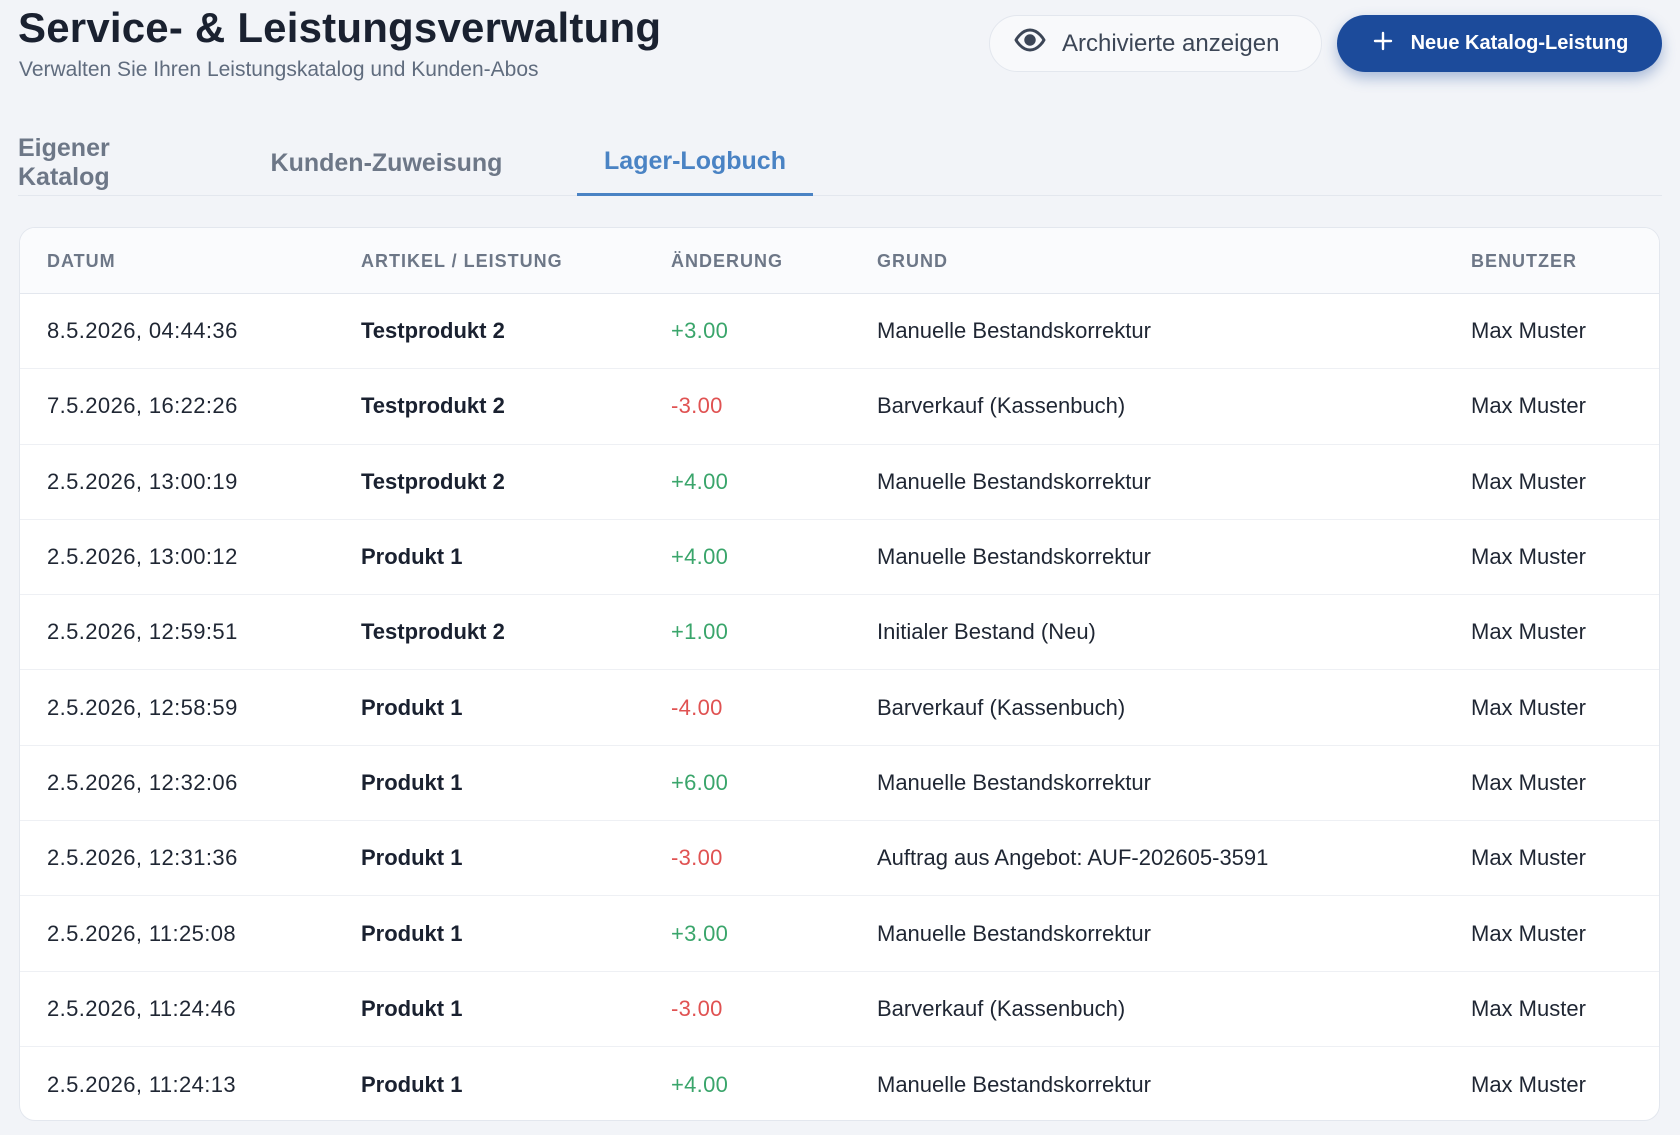 Image resolution: width=1680 pixels, height=1135 pixels. Describe the element at coordinates (1171, 43) in the screenshot. I see `show-archived-label: Archivierte anzeigen` at that location.